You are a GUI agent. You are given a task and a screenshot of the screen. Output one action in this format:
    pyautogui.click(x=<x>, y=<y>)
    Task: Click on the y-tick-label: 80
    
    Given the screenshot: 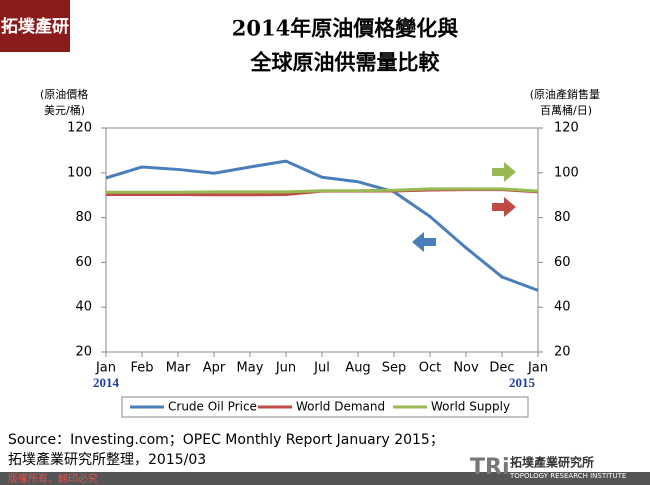 What is the action you would take?
    pyautogui.click(x=83, y=217)
    